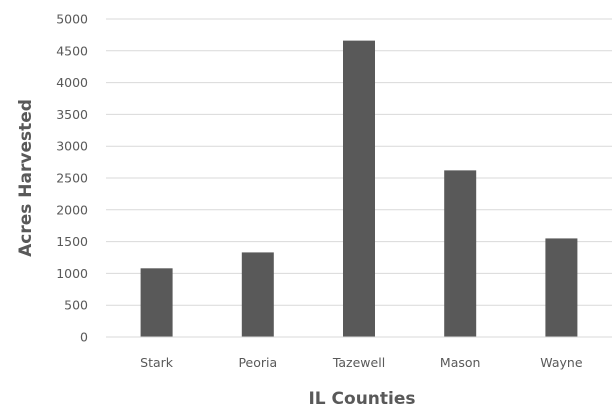 The width and height of the screenshot is (613, 409). Describe the element at coordinates (84, 337) in the screenshot. I see `y-tick-label: 0` at that location.